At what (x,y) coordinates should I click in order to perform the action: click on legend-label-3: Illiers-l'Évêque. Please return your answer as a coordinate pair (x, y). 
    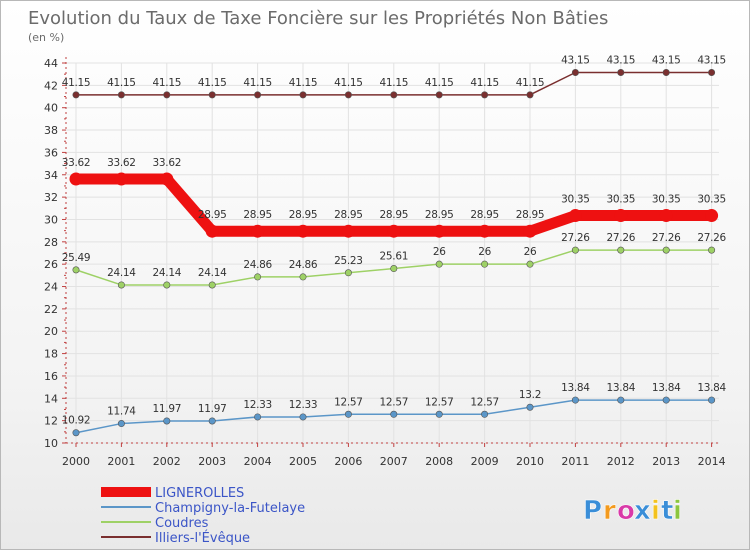
    Looking at the image, I should click on (202, 538).